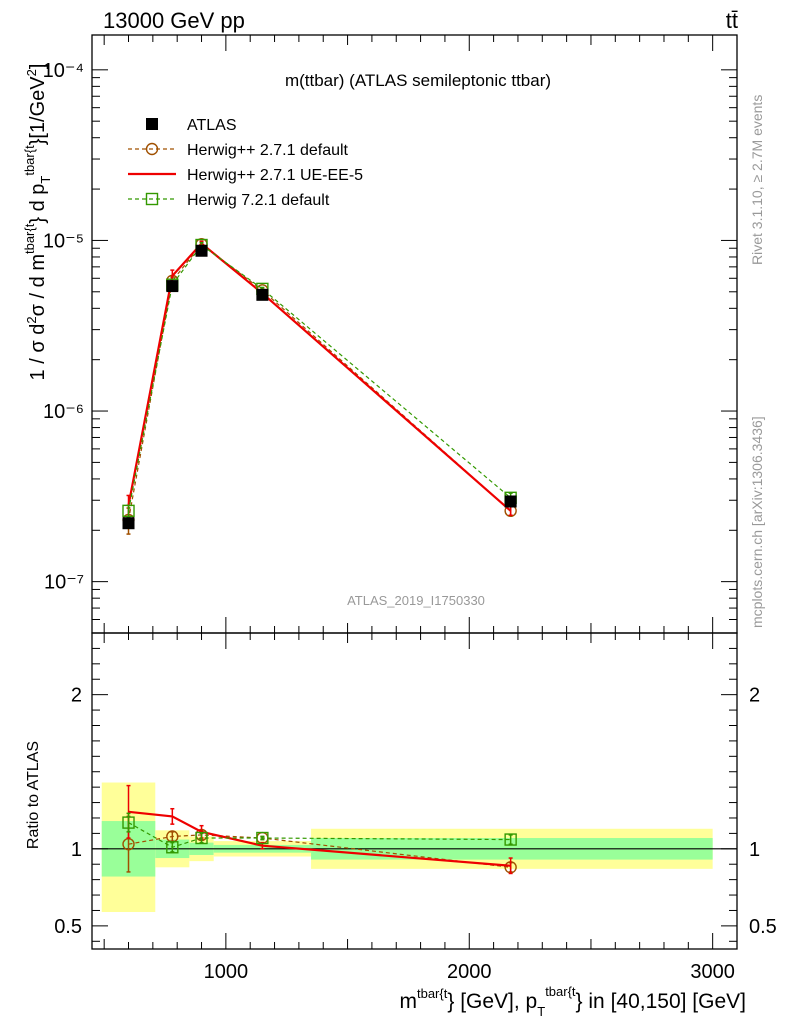 The height and width of the screenshot is (1024, 786). I want to click on y-tick-label: 10⁻⁷, so click(64, 583).